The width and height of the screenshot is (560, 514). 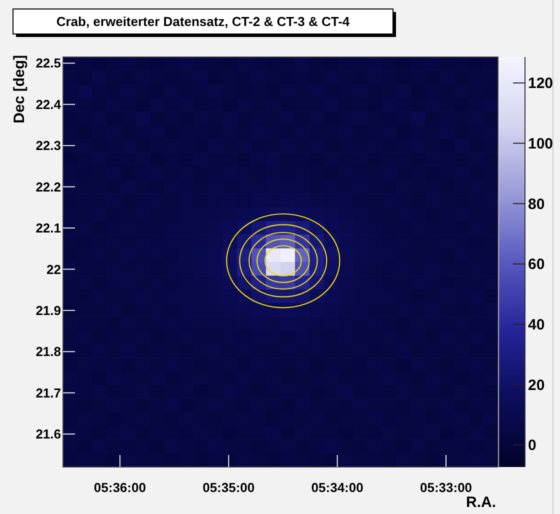 I want to click on y-tick-label: 22.4, so click(x=49, y=104).